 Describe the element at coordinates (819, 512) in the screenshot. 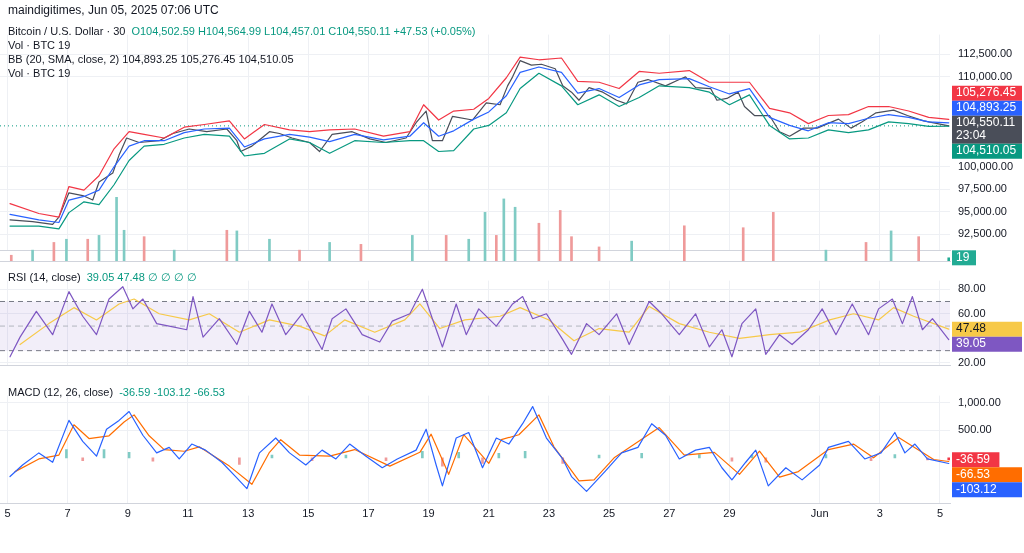

I see `x-tick-label: Jun` at that location.